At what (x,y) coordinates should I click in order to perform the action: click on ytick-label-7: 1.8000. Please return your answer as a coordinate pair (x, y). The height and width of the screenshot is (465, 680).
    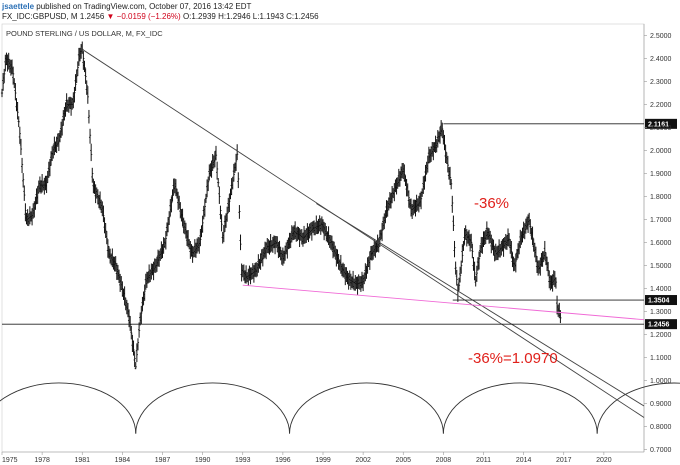
    Looking at the image, I should click on (661, 197).